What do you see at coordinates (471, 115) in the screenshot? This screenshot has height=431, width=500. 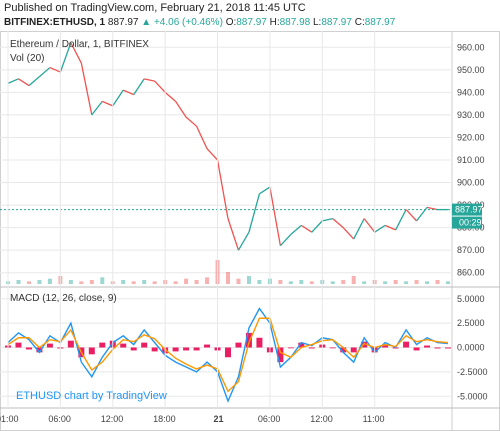 I see `price-tick-label: 930.00` at bounding box center [471, 115].